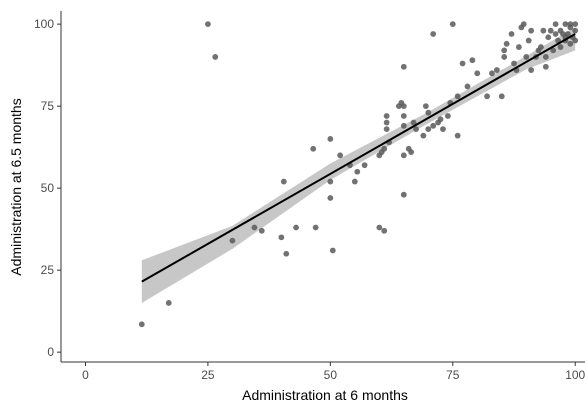  Describe the element at coordinates (575, 375) in the screenshot. I see `x-tick-label: 100` at that location.